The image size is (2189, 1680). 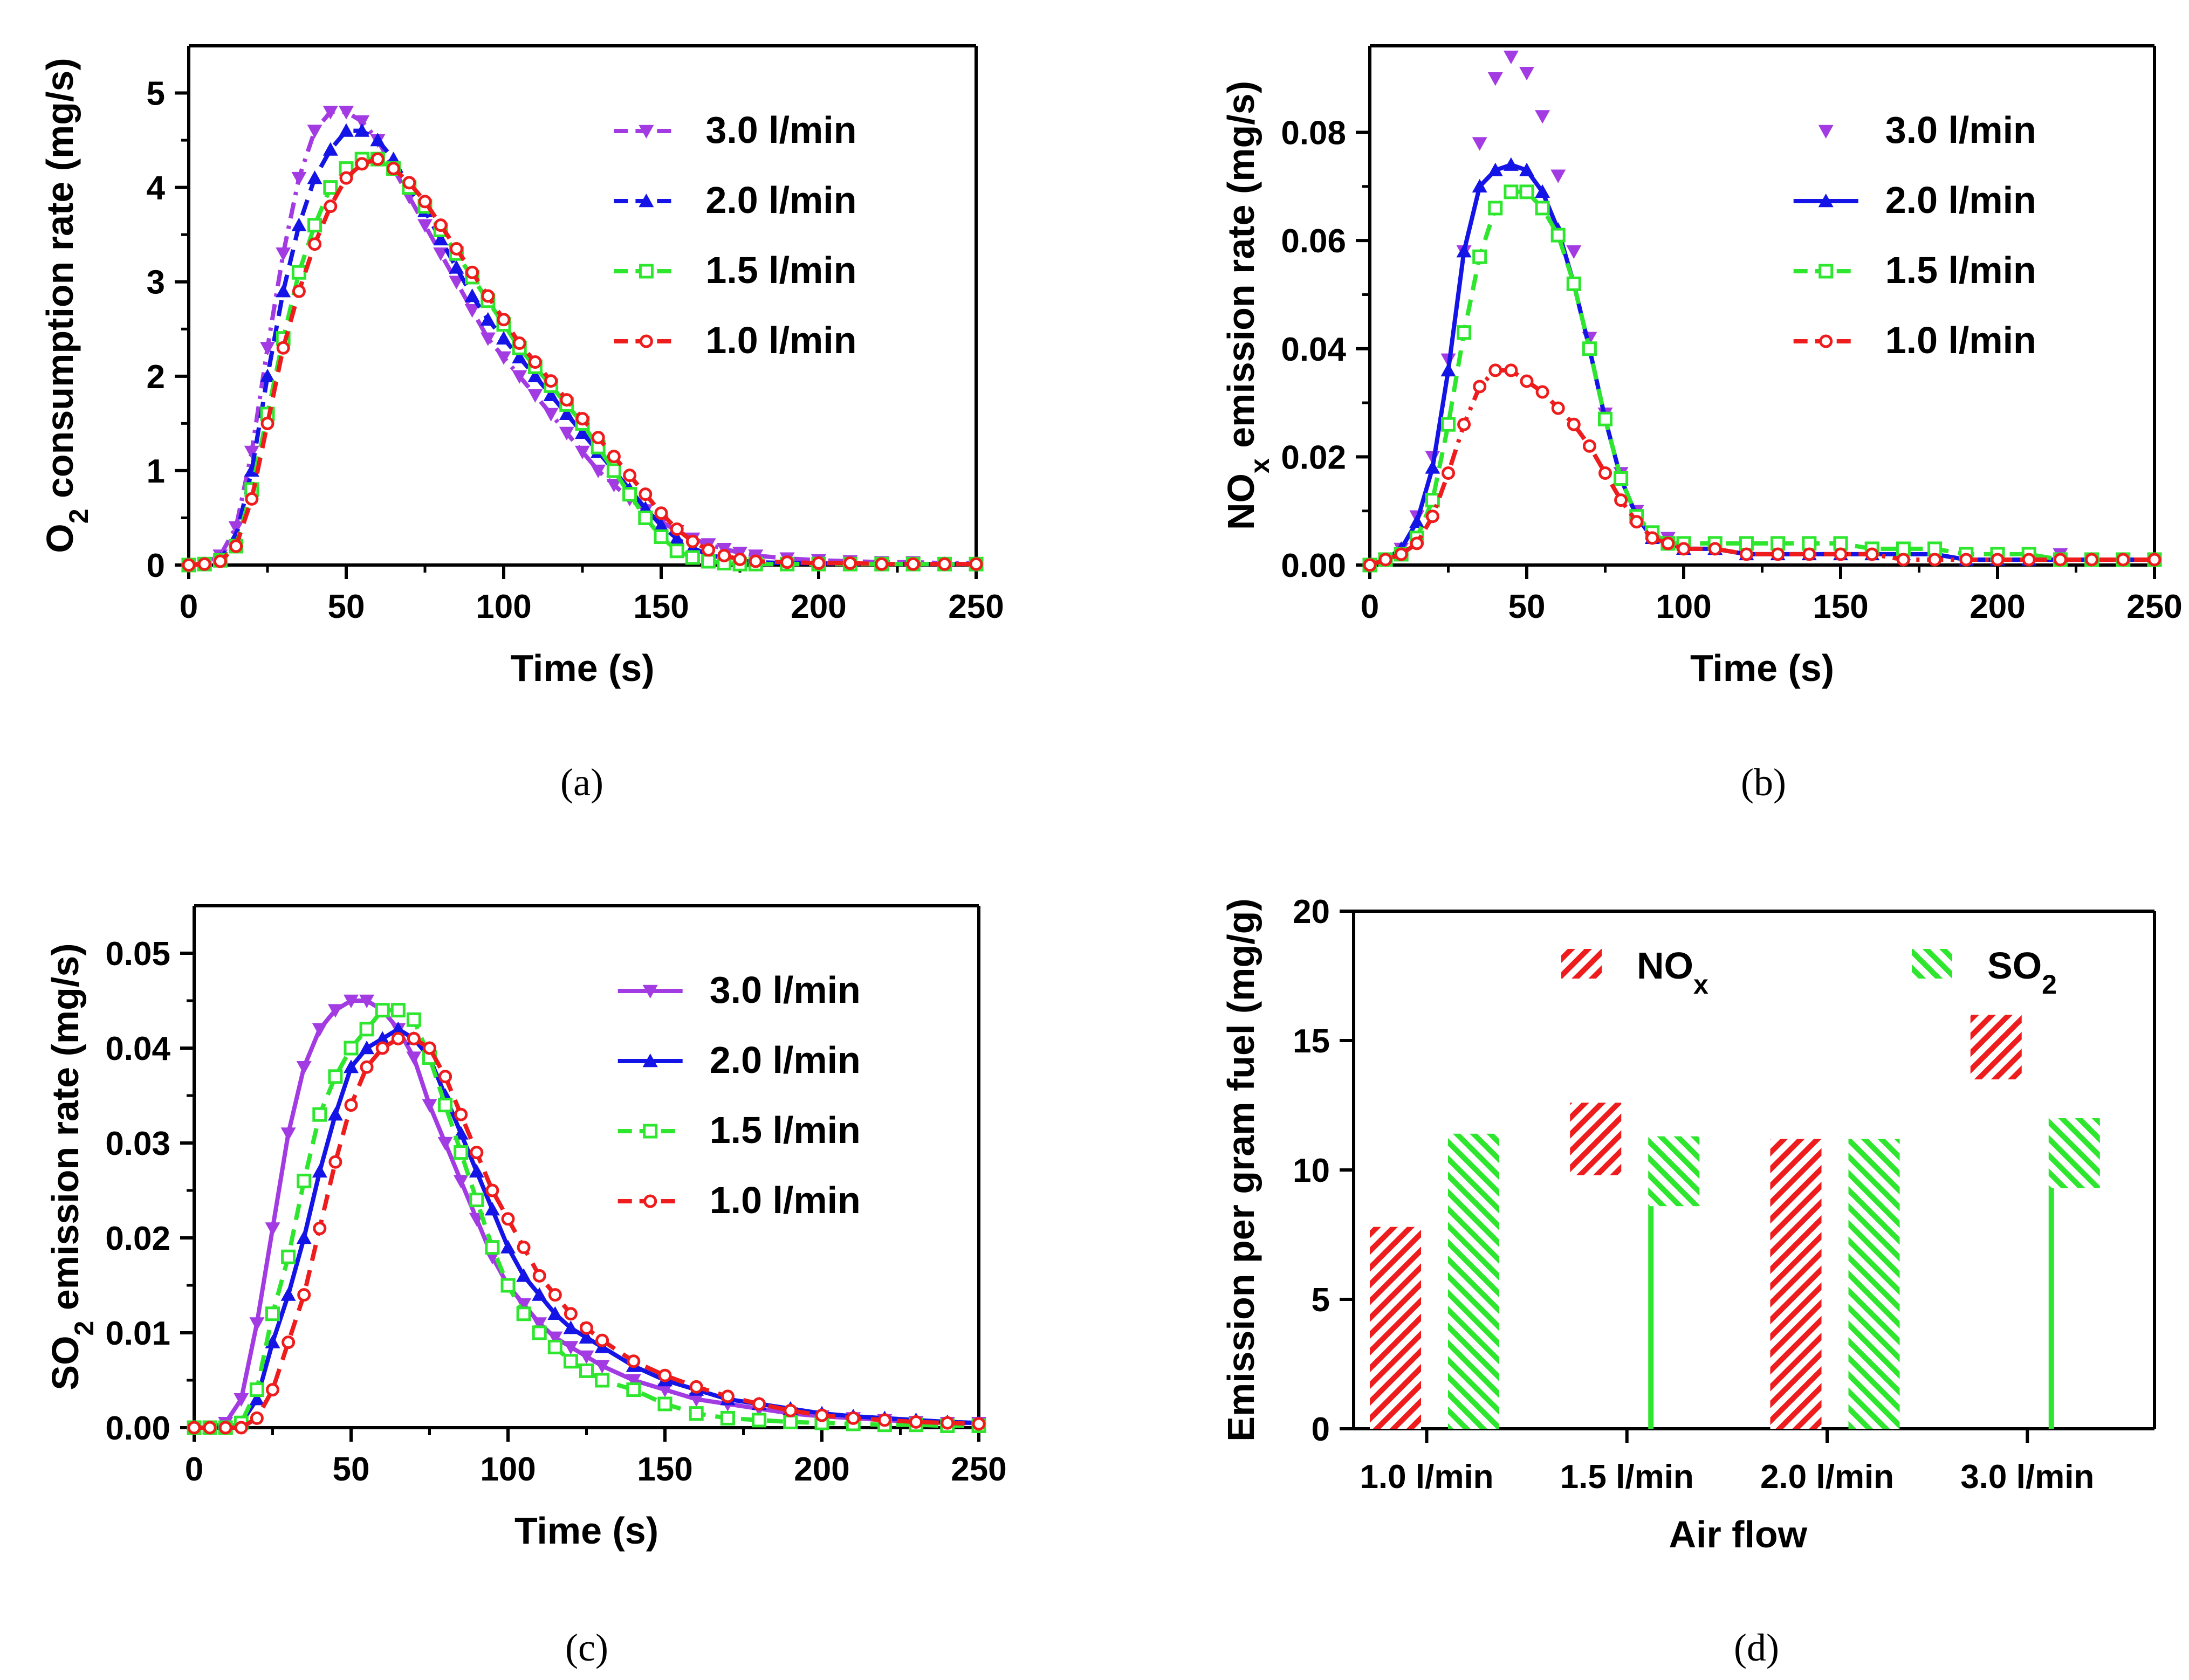 I want to click on y-tick-label: 0.02, so click(x=137, y=1238).